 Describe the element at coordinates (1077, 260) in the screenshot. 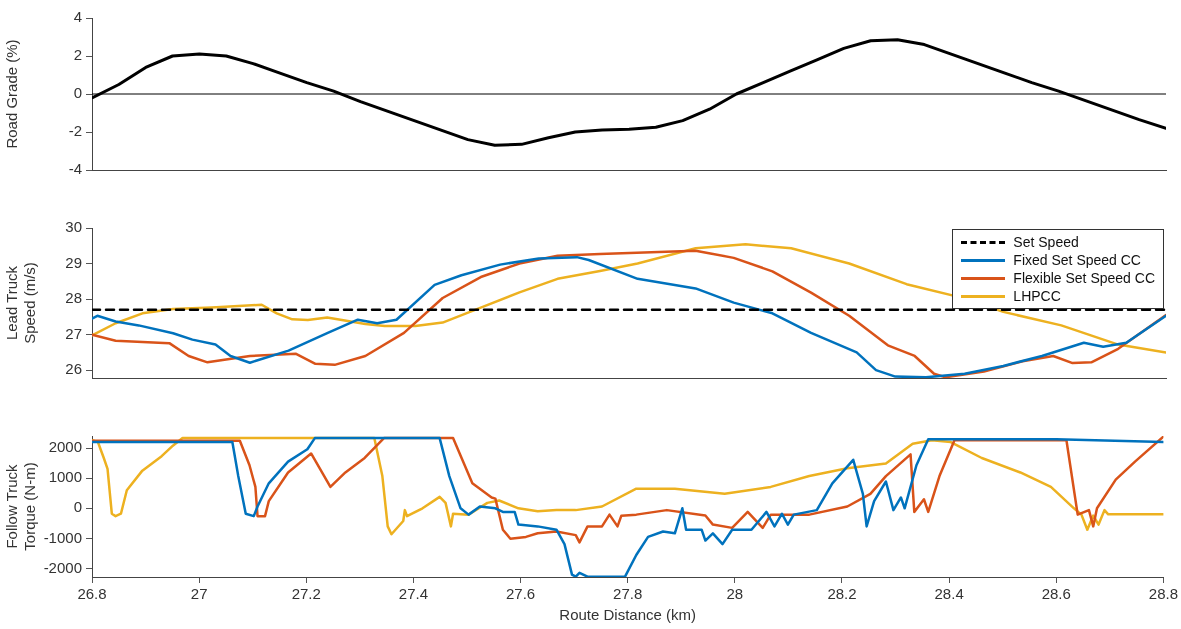

I see `legend-label: Fixed Set Speed CC` at that location.